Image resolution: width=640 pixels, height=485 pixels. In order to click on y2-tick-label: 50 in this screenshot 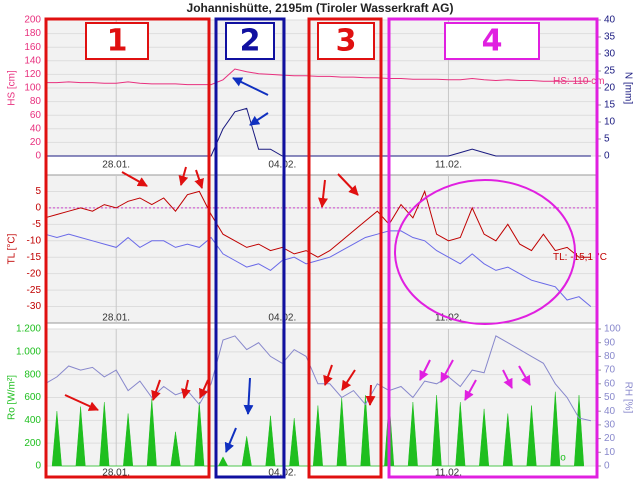, I will do `click(610, 397)`.